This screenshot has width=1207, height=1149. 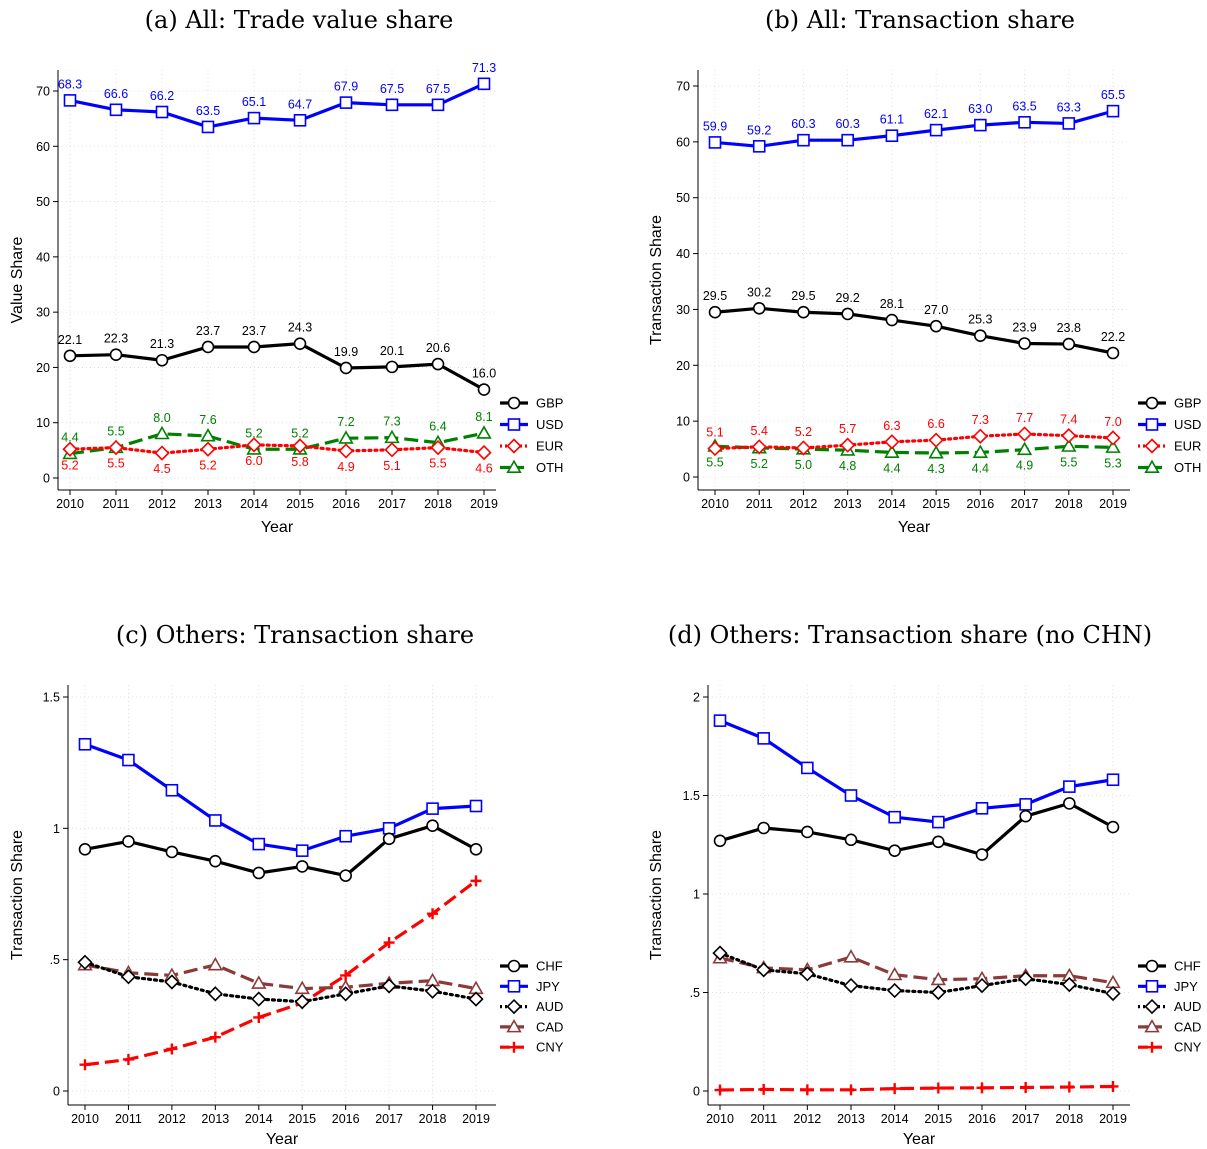 What do you see at coordinates (43, 92) in the screenshot?
I see `y-tick-label: 70` at bounding box center [43, 92].